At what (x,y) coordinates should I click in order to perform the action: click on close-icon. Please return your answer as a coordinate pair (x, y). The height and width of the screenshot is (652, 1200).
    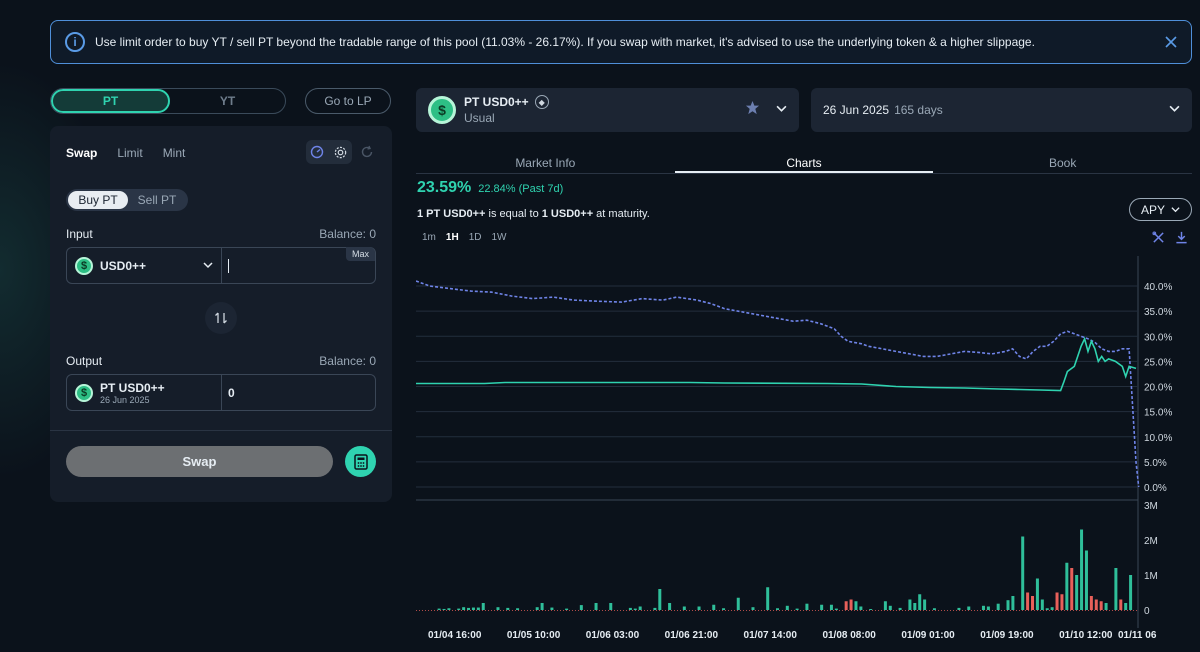
    Looking at the image, I should click on (1171, 42).